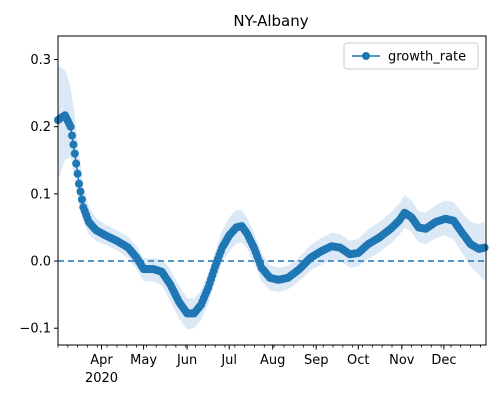  What do you see at coordinates (228, 360) in the screenshot?
I see `x-tick-label: Jul` at bounding box center [228, 360].